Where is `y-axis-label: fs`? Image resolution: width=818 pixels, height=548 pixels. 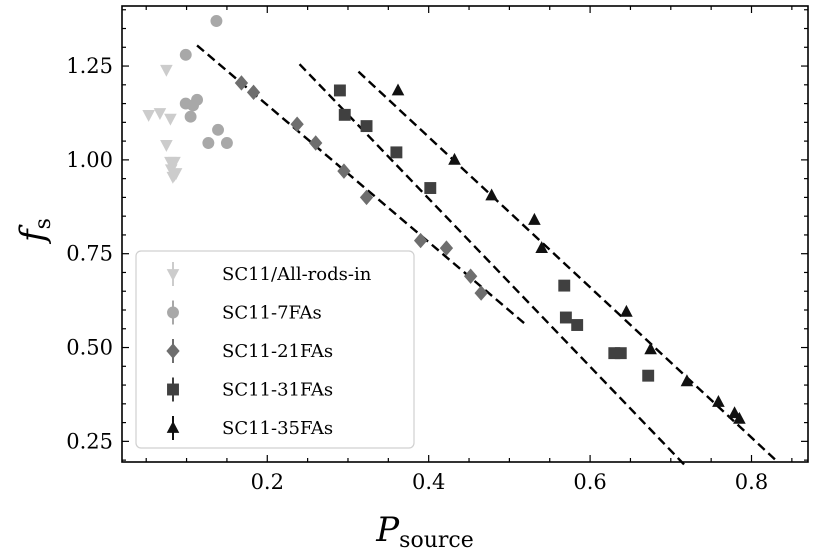 y-axis-label: fs is located at coordinates (34, 231).